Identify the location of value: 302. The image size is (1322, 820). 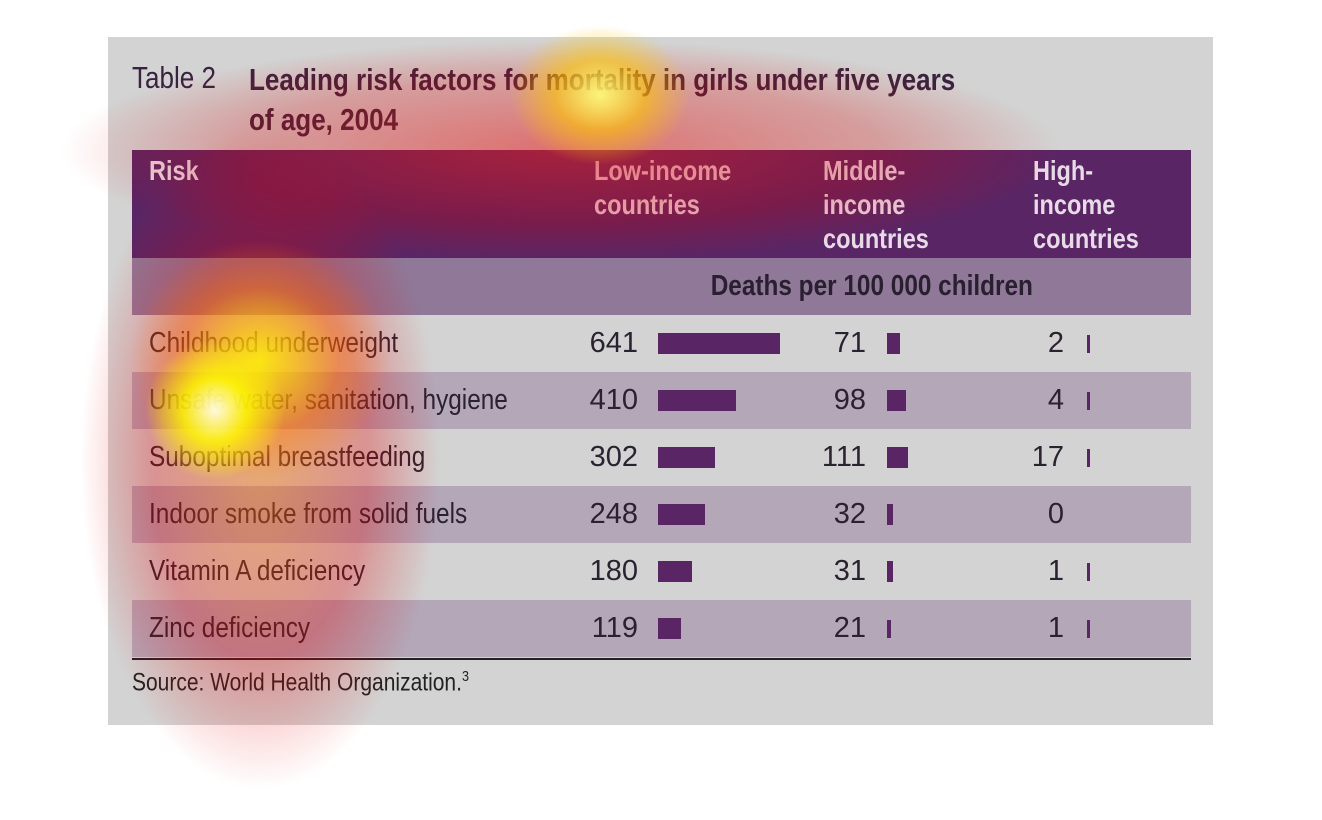
(613, 457).